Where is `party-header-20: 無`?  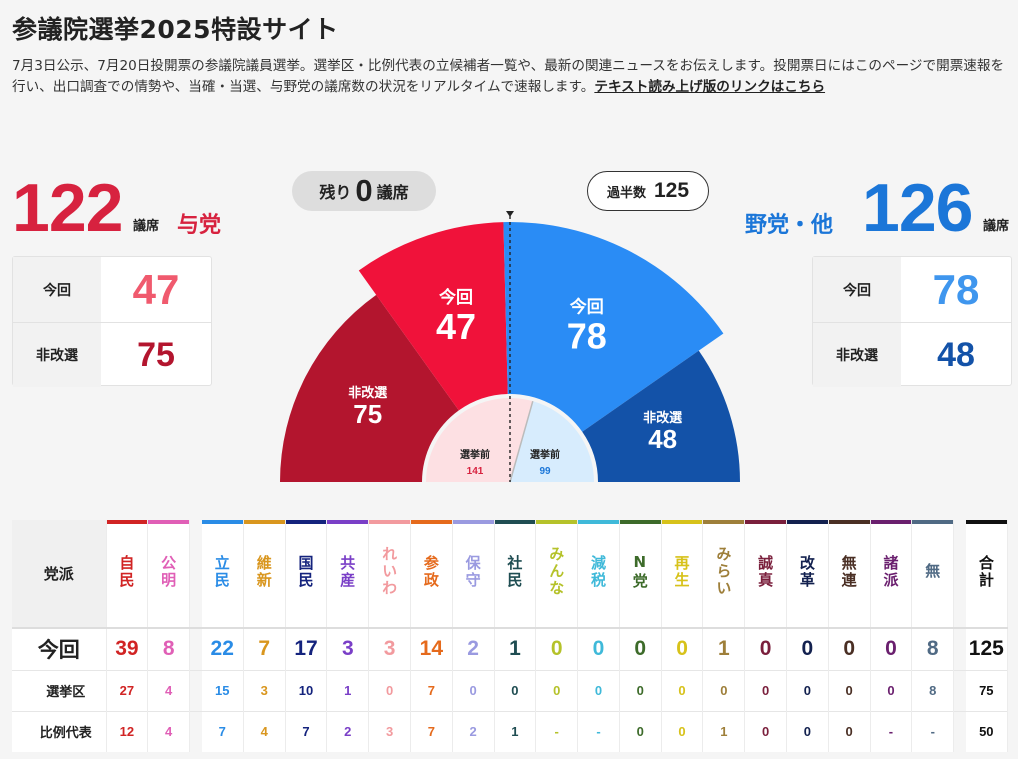
party-header-20: 無 is located at coordinates (933, 574).